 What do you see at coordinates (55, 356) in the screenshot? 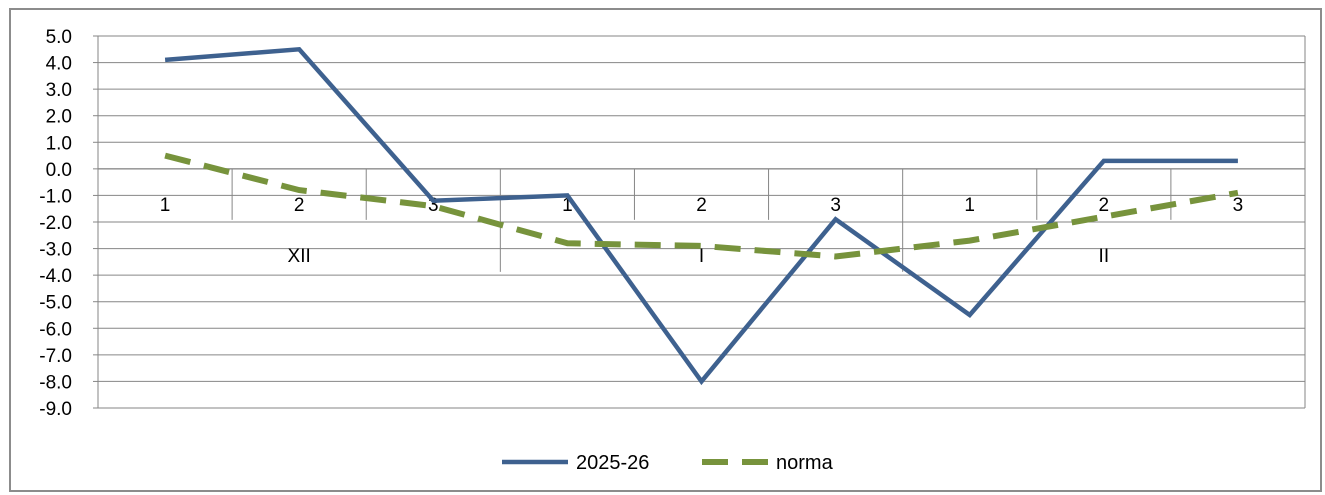
I see `y-tick-label: -7.0` at bounding box center [55, 356].